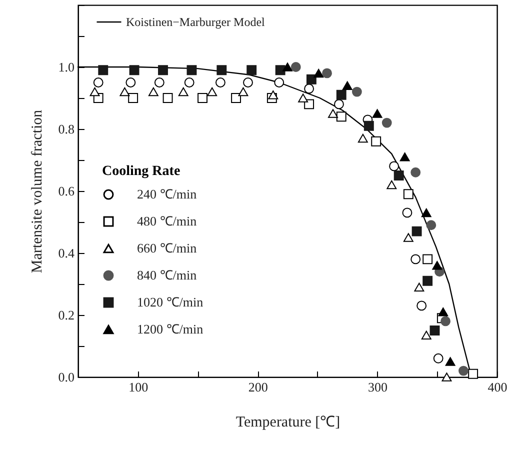 The height and width of the screenshot is (450, 512). Describe the element at coordinates (167, 221) in the screenshot. I see `legend-label: 480 ℃/min` at that location.